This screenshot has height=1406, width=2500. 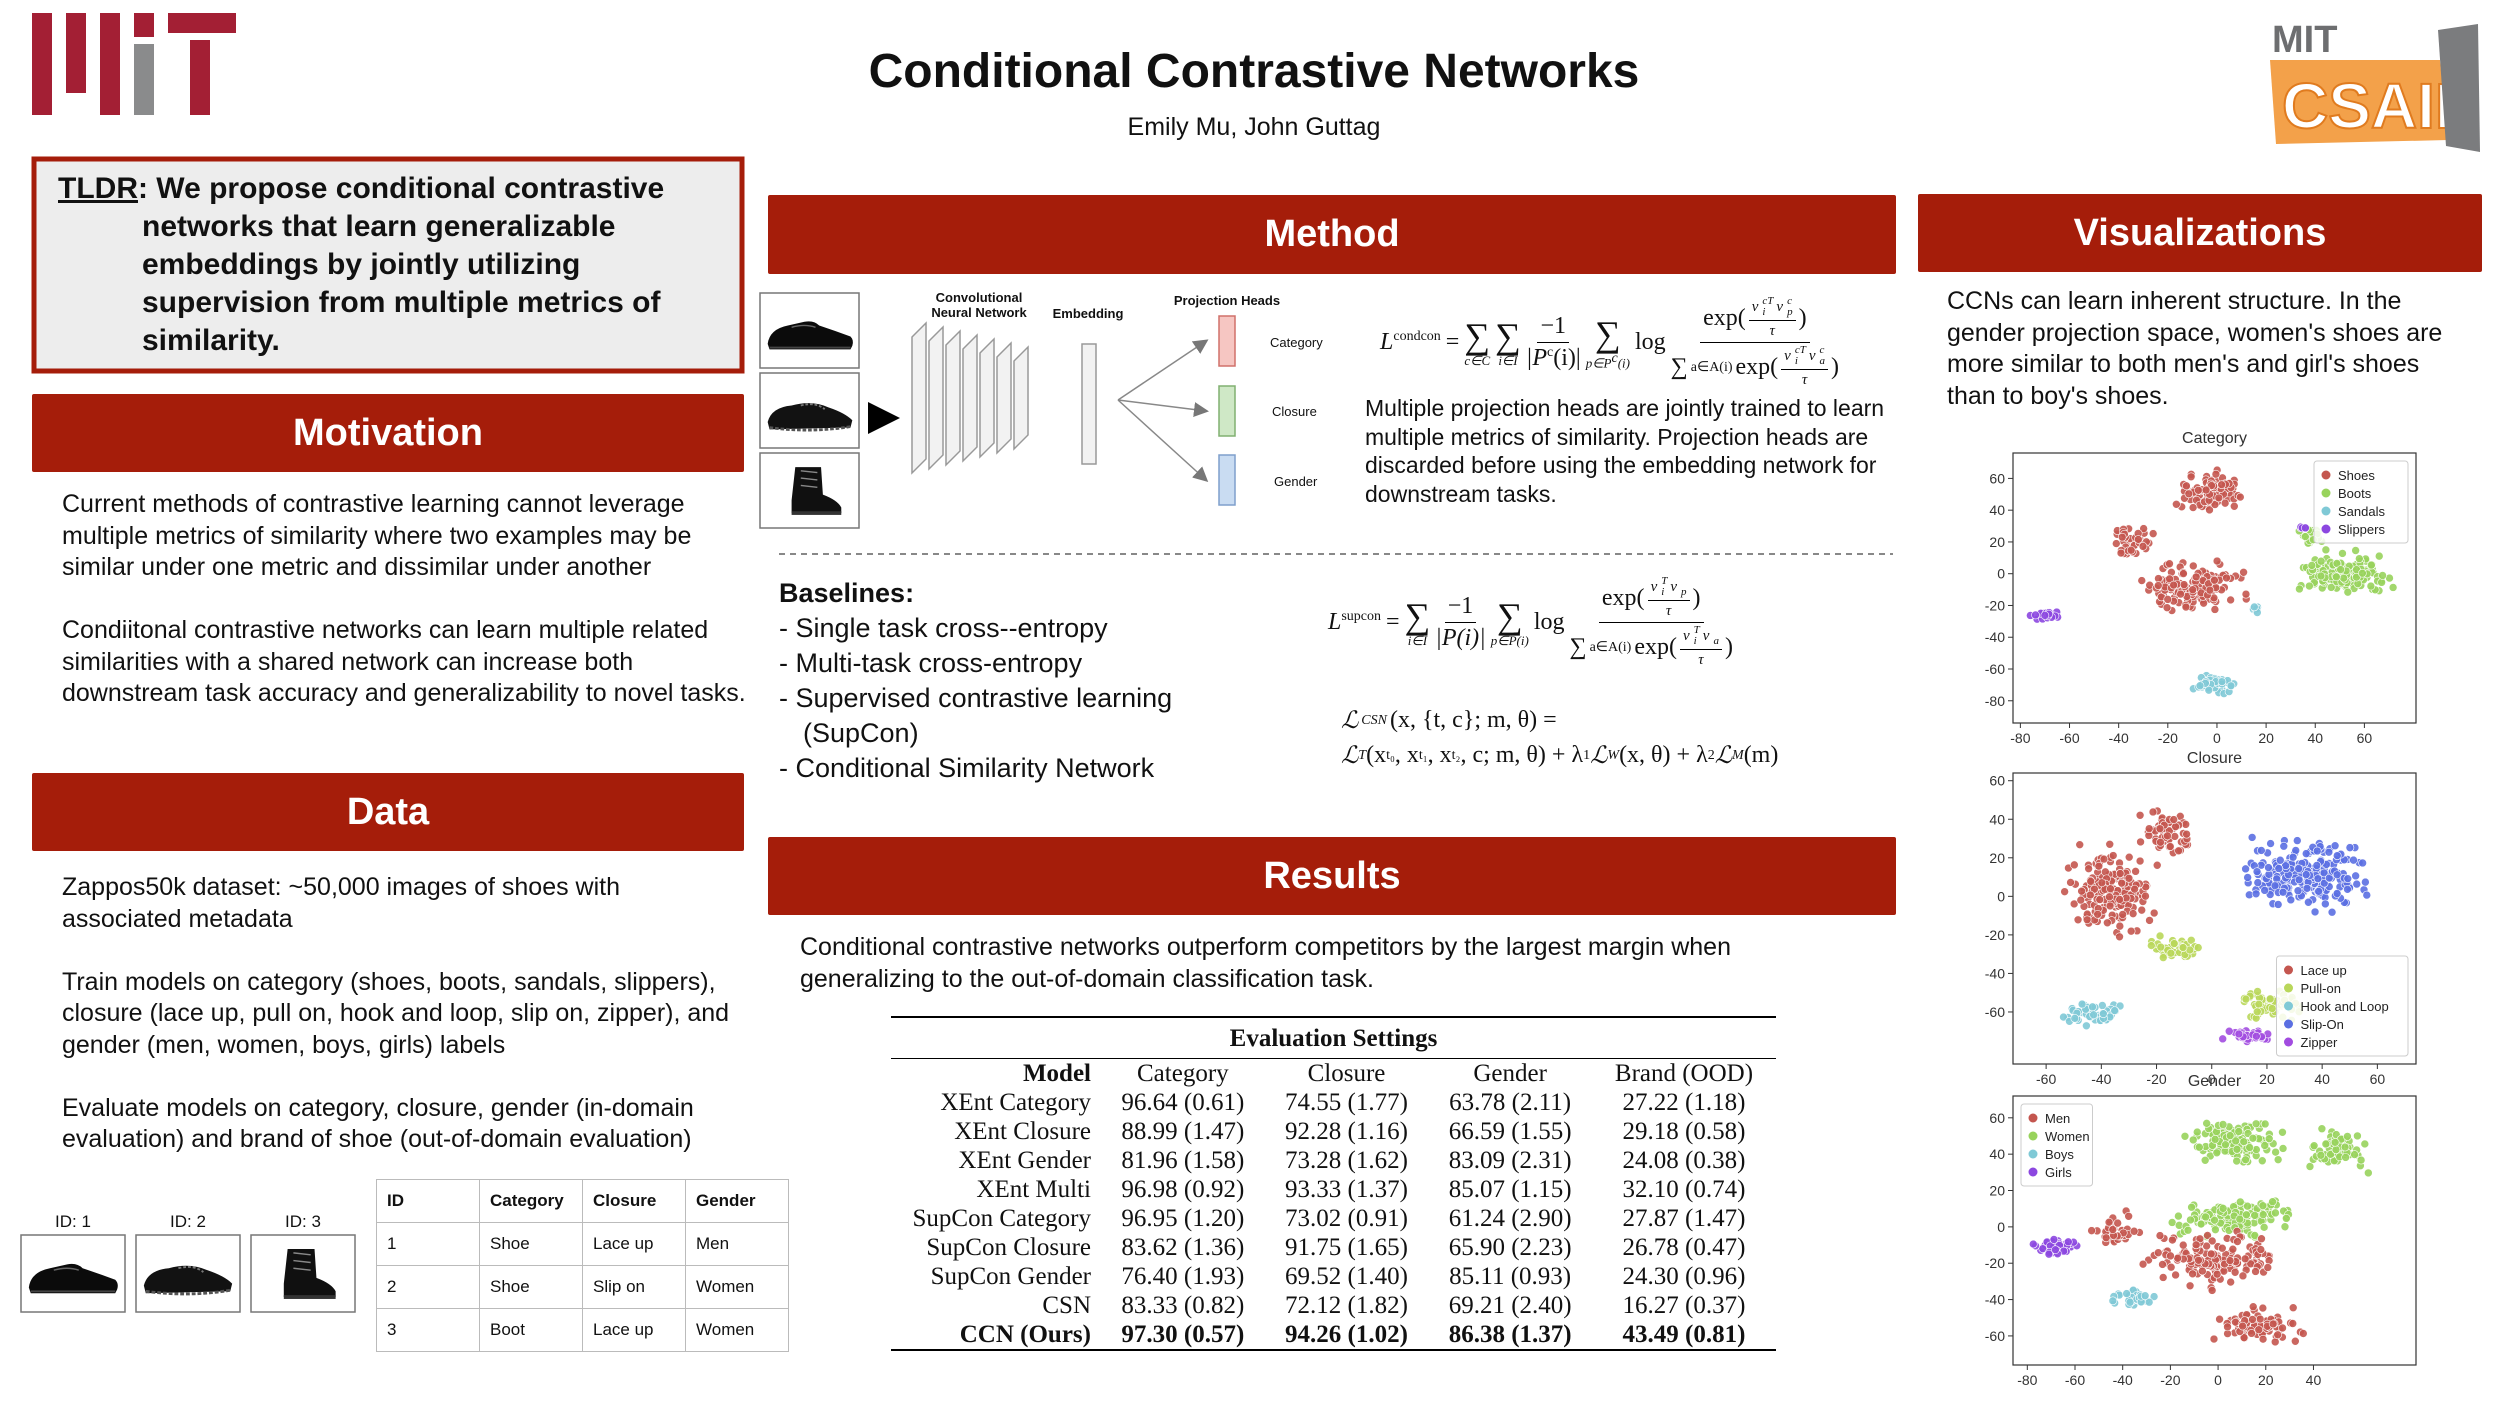 What do you see at coordinates (1362, 755) in the screenshot?
I see `formula-token: T` at bounding box center [1362, 755].